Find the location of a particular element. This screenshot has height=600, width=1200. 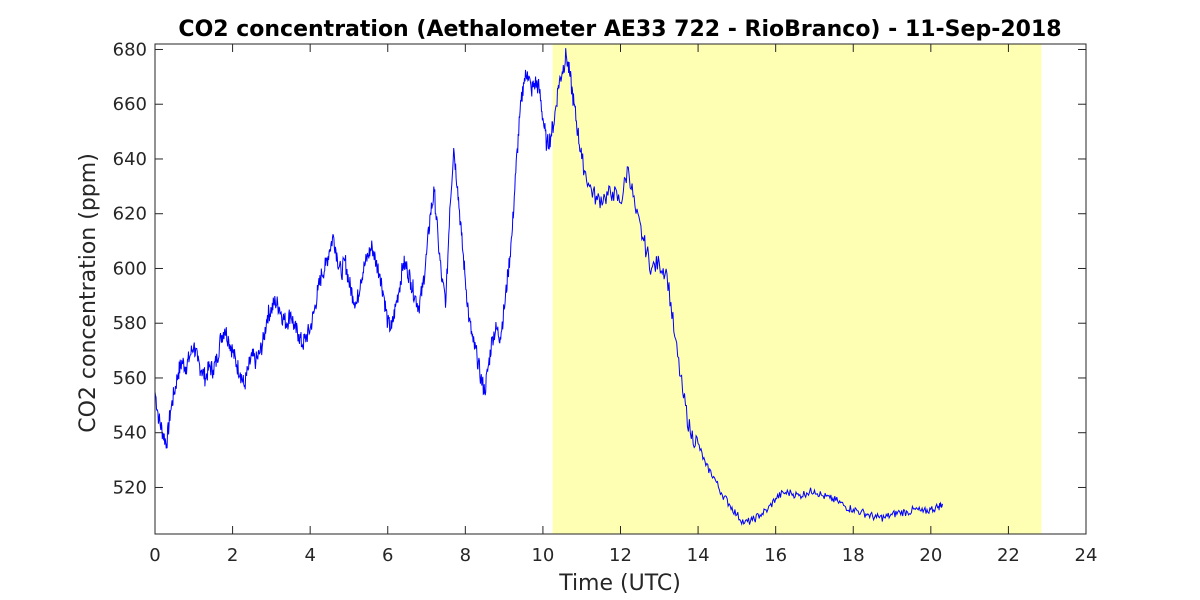

x-tick-label: 20 is located at coordinates (930, 555).